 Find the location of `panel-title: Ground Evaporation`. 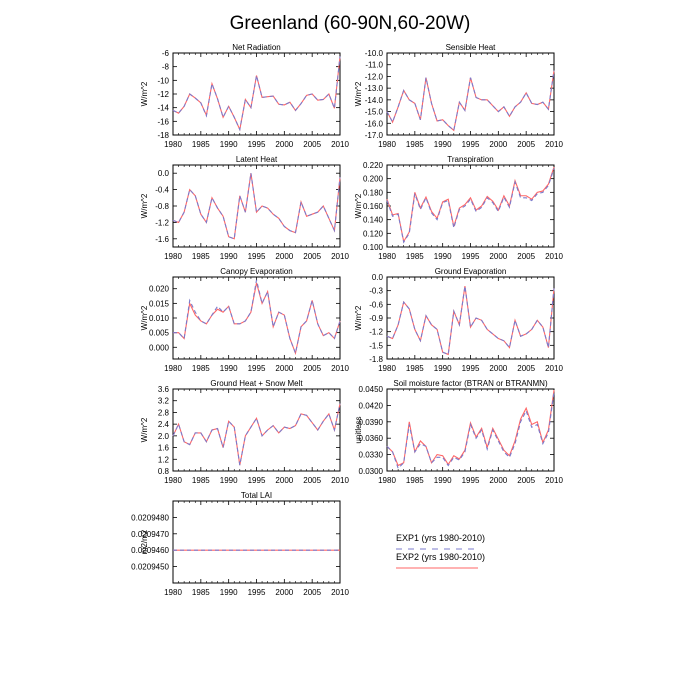

panel-title: Ground Evaporation is located at coordinates (471, 271).